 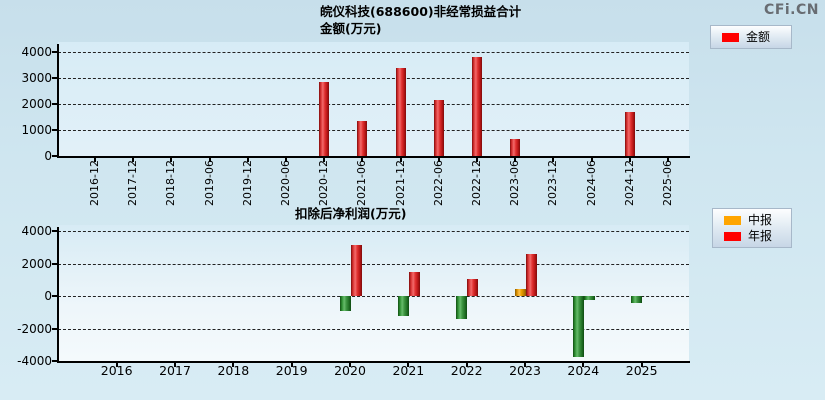 I want to click on chart1-x-label-2022-12: 2022-12, so click(x=476, y=183).